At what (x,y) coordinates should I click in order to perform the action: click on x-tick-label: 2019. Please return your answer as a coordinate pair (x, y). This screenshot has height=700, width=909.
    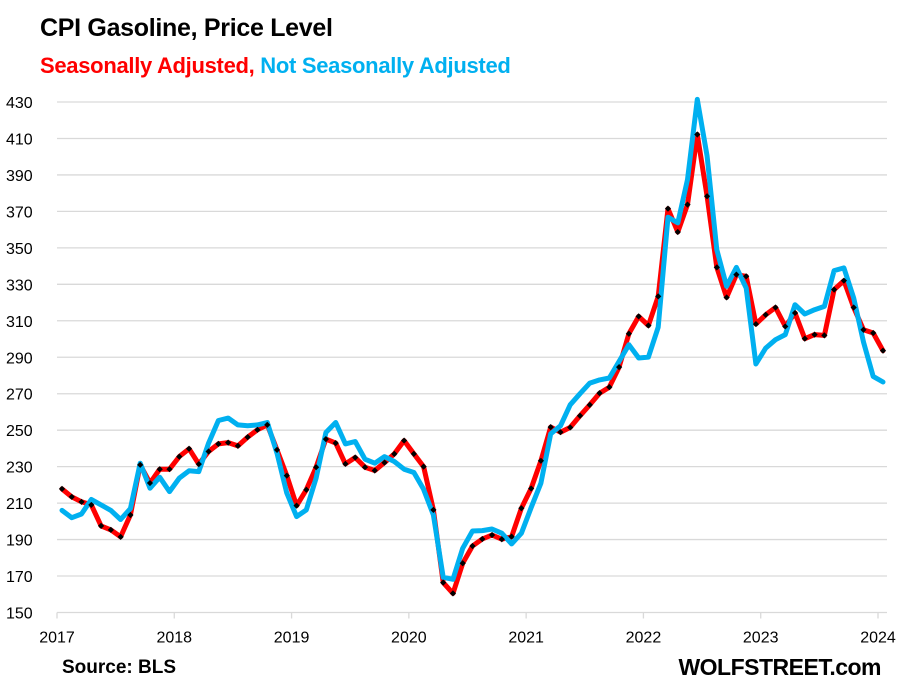
    Looking at the image, I should click on (292, 638).